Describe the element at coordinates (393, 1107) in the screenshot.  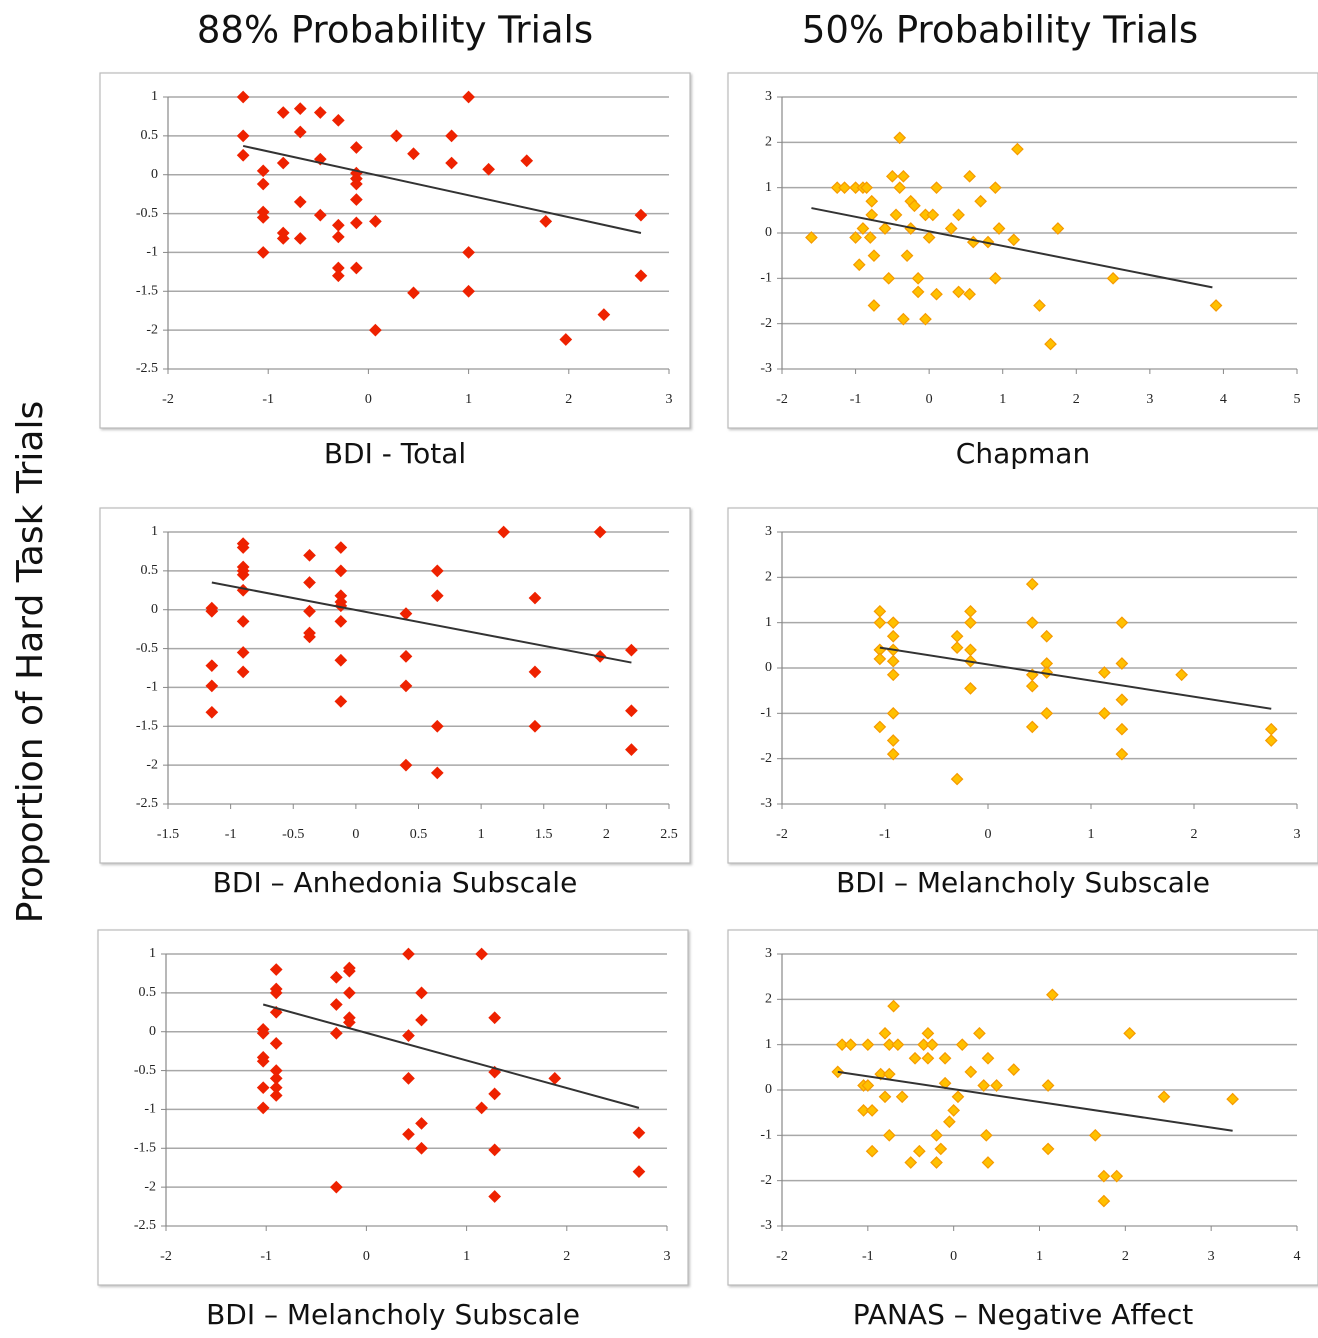
I see `panel-frame` at that location.